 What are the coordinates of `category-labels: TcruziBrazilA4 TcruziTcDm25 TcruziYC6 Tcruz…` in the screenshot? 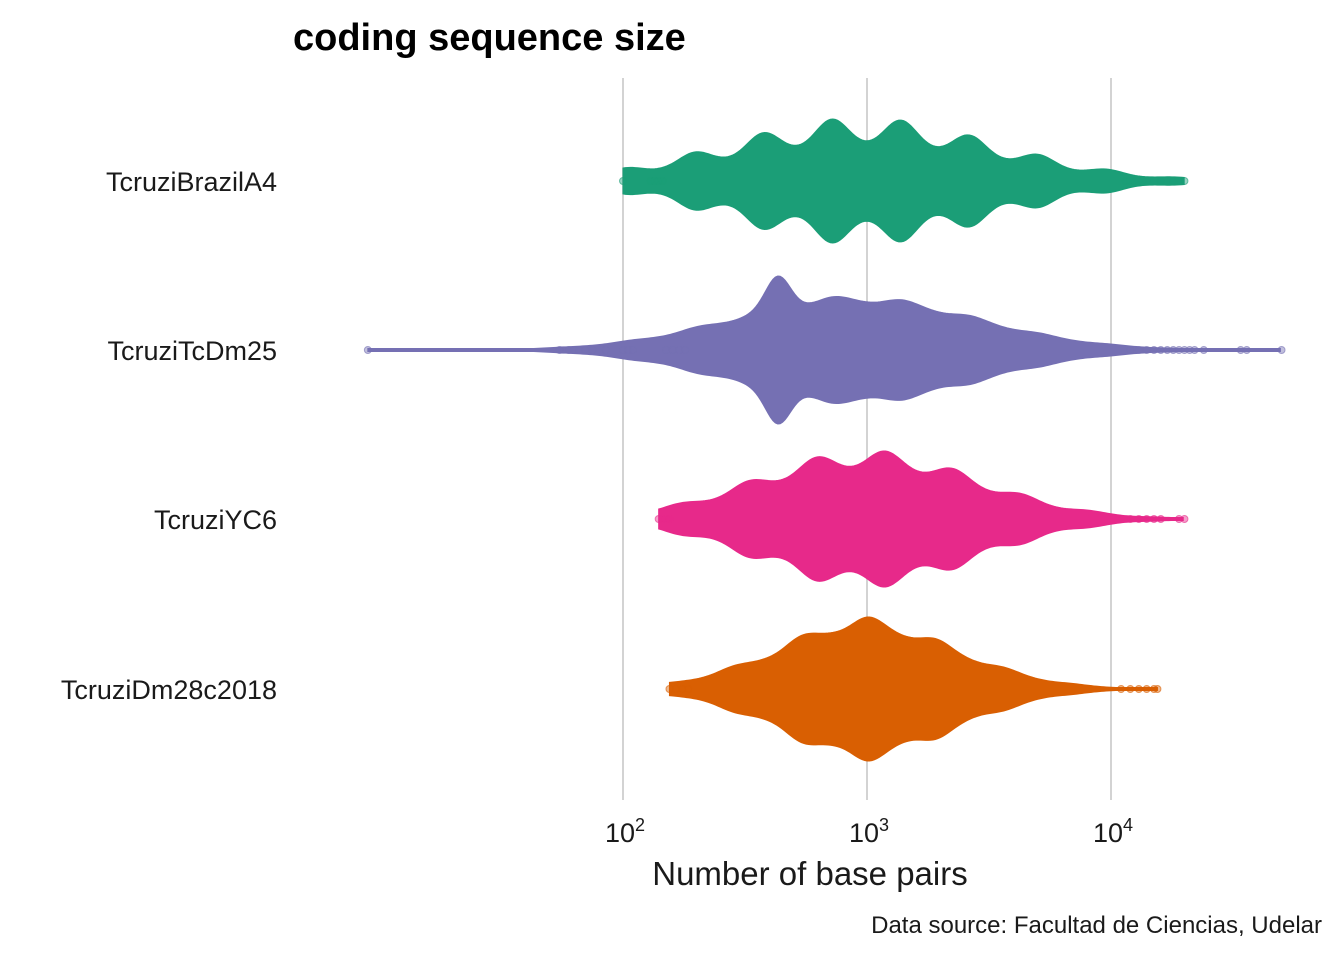 It's located at (169, 436).